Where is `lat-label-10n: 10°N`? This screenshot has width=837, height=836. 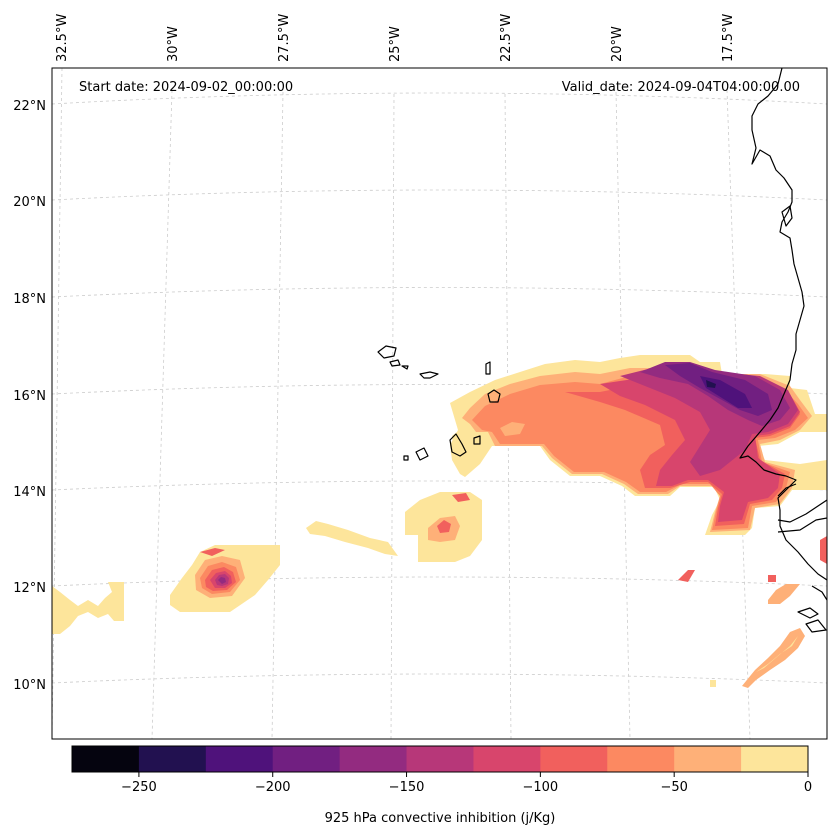 lat-label-10n: 10°N is located at coordinates (29, 685).